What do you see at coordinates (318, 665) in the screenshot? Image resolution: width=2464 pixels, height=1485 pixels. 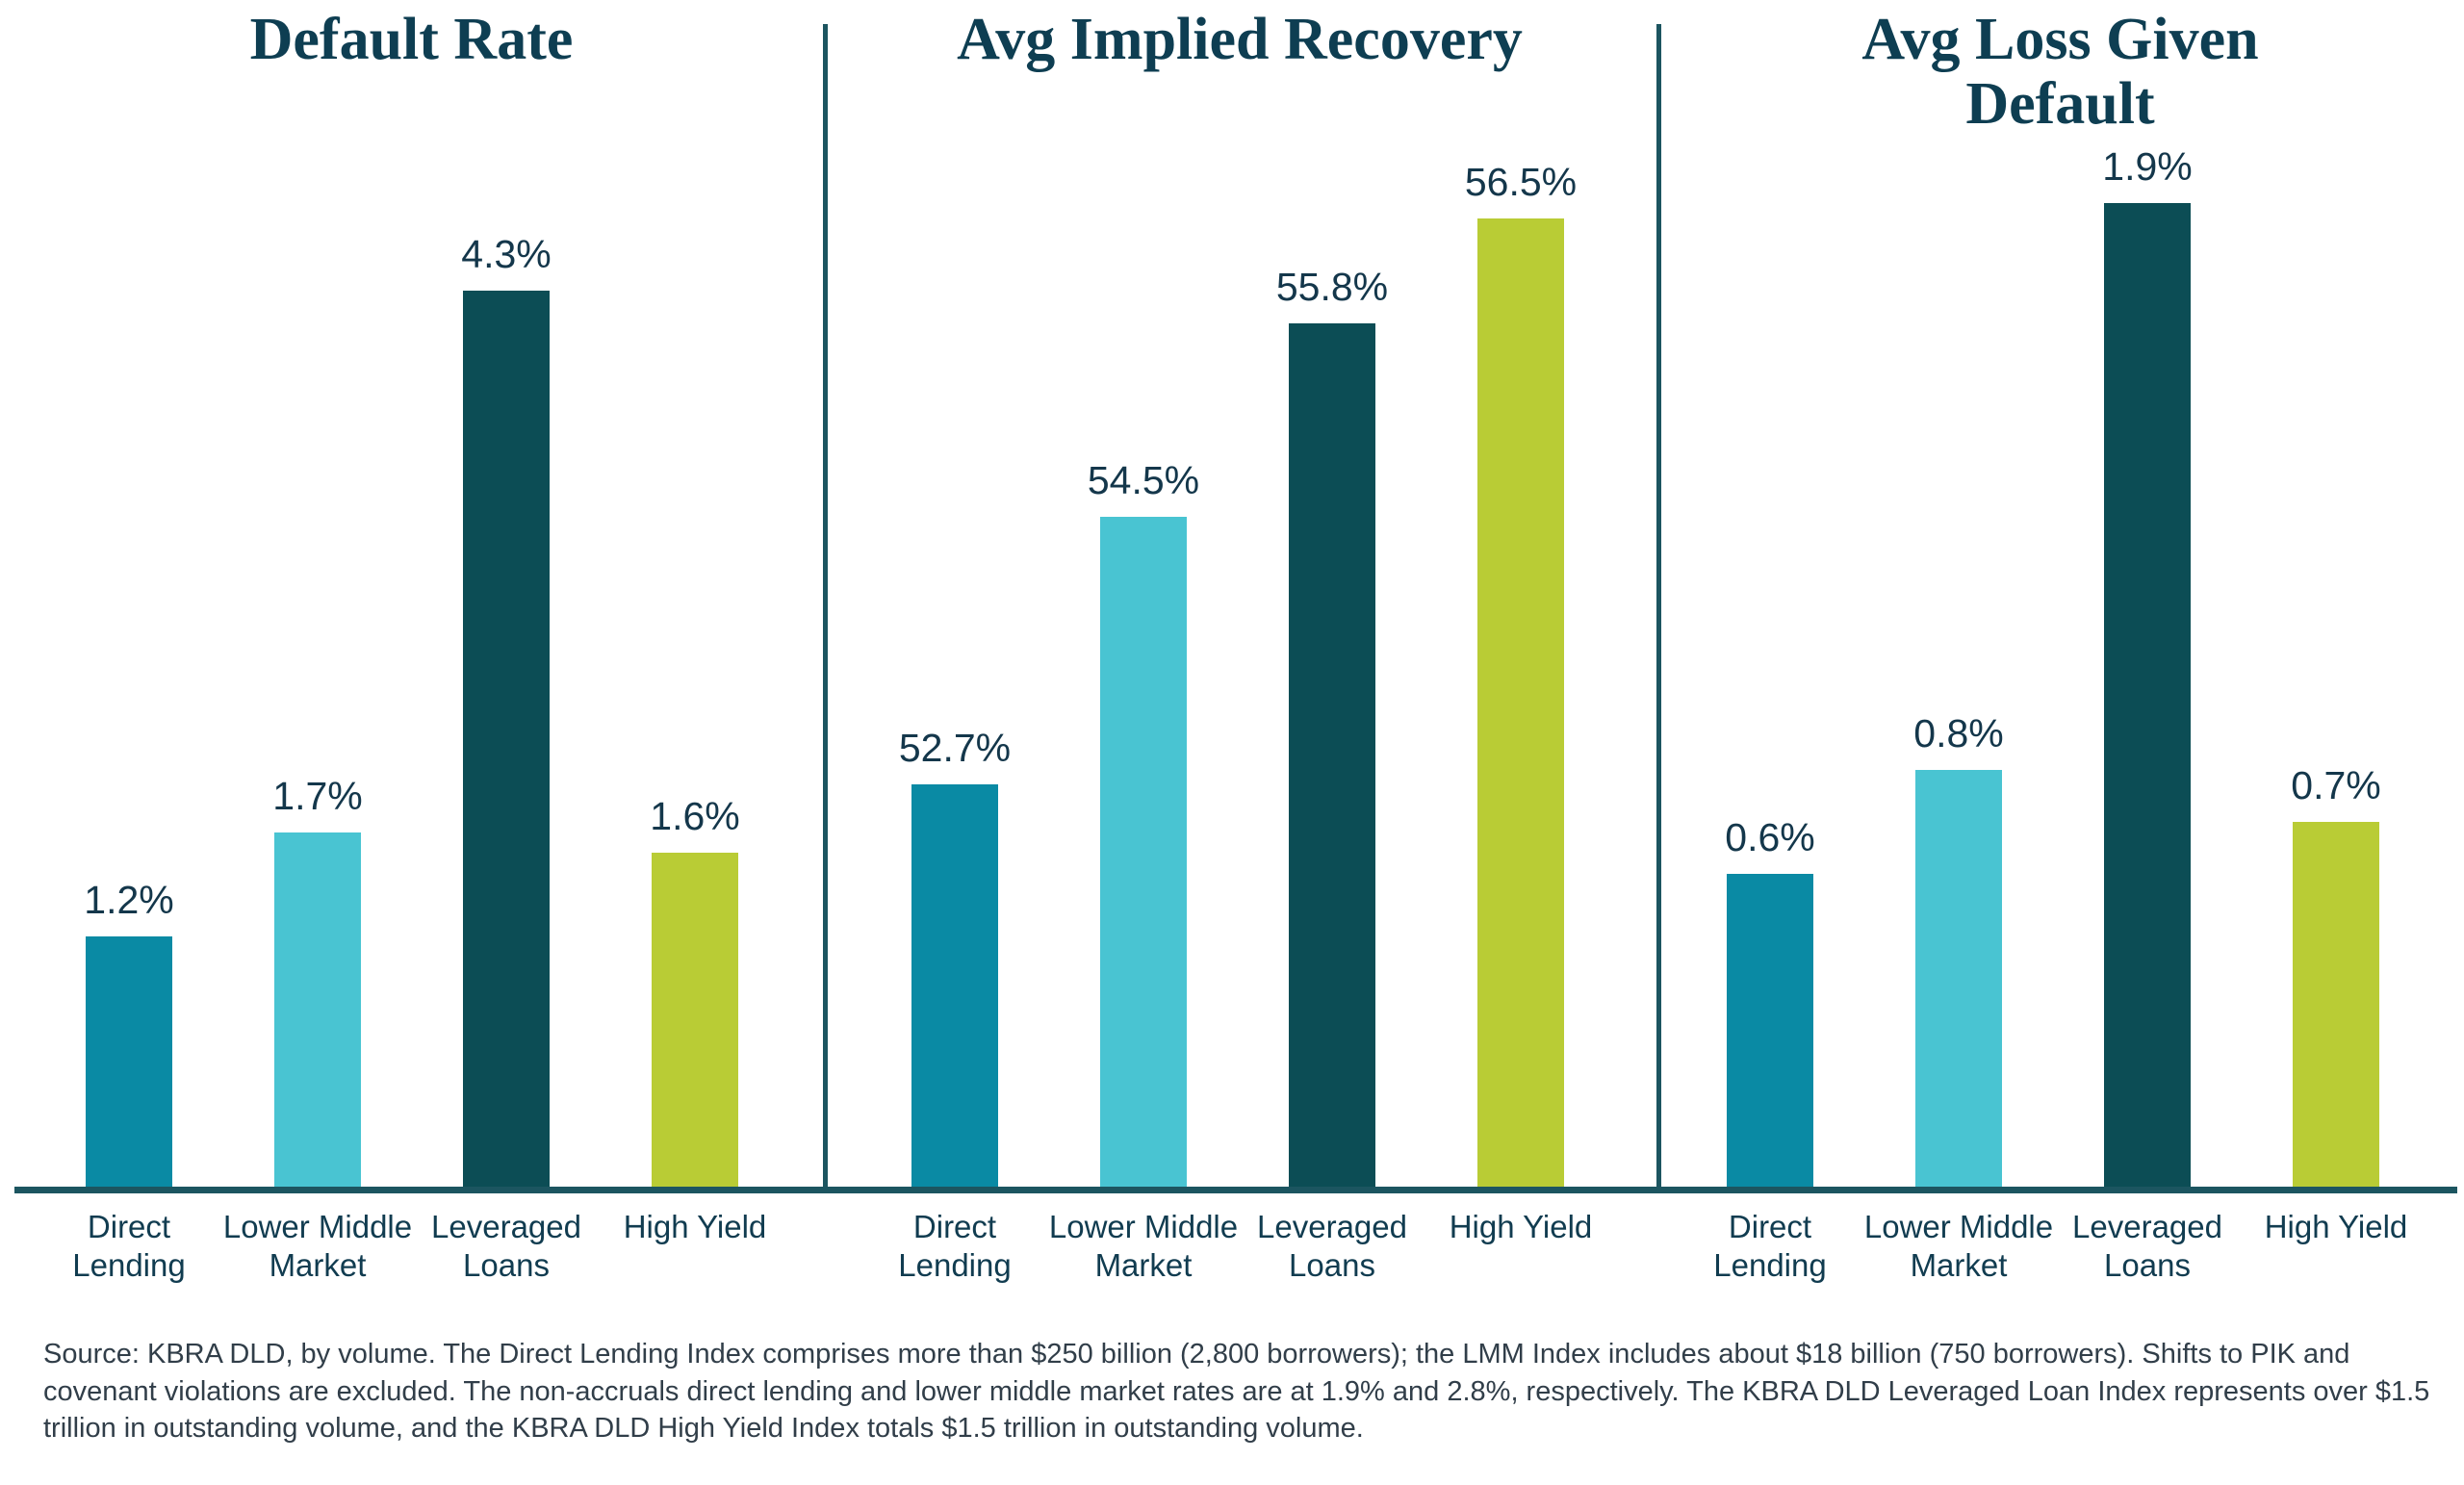 I see `bar-group-lower-middle-market: 1.7%` at bounding box center [318, 665].